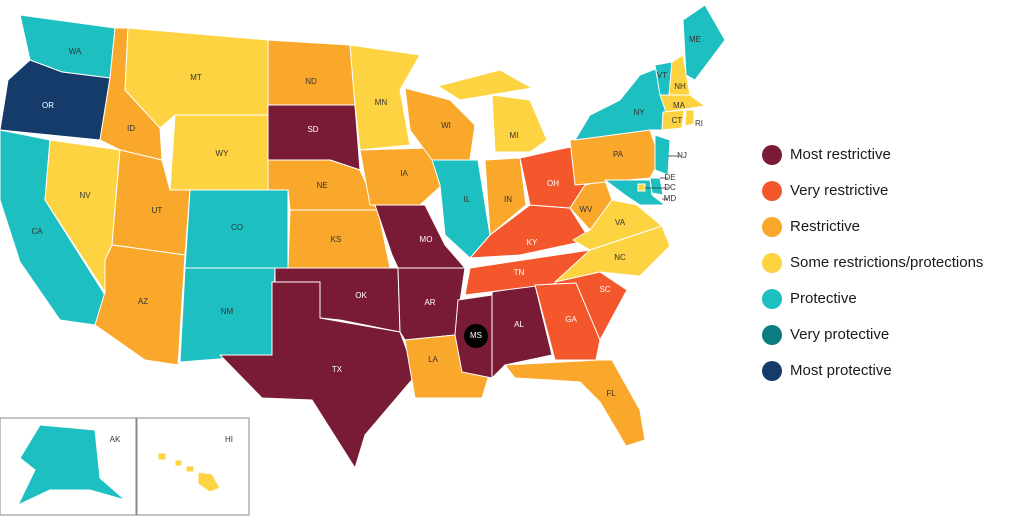 The image size is (1024, 526). I want to click on state-label: AK, so click(115, 439).